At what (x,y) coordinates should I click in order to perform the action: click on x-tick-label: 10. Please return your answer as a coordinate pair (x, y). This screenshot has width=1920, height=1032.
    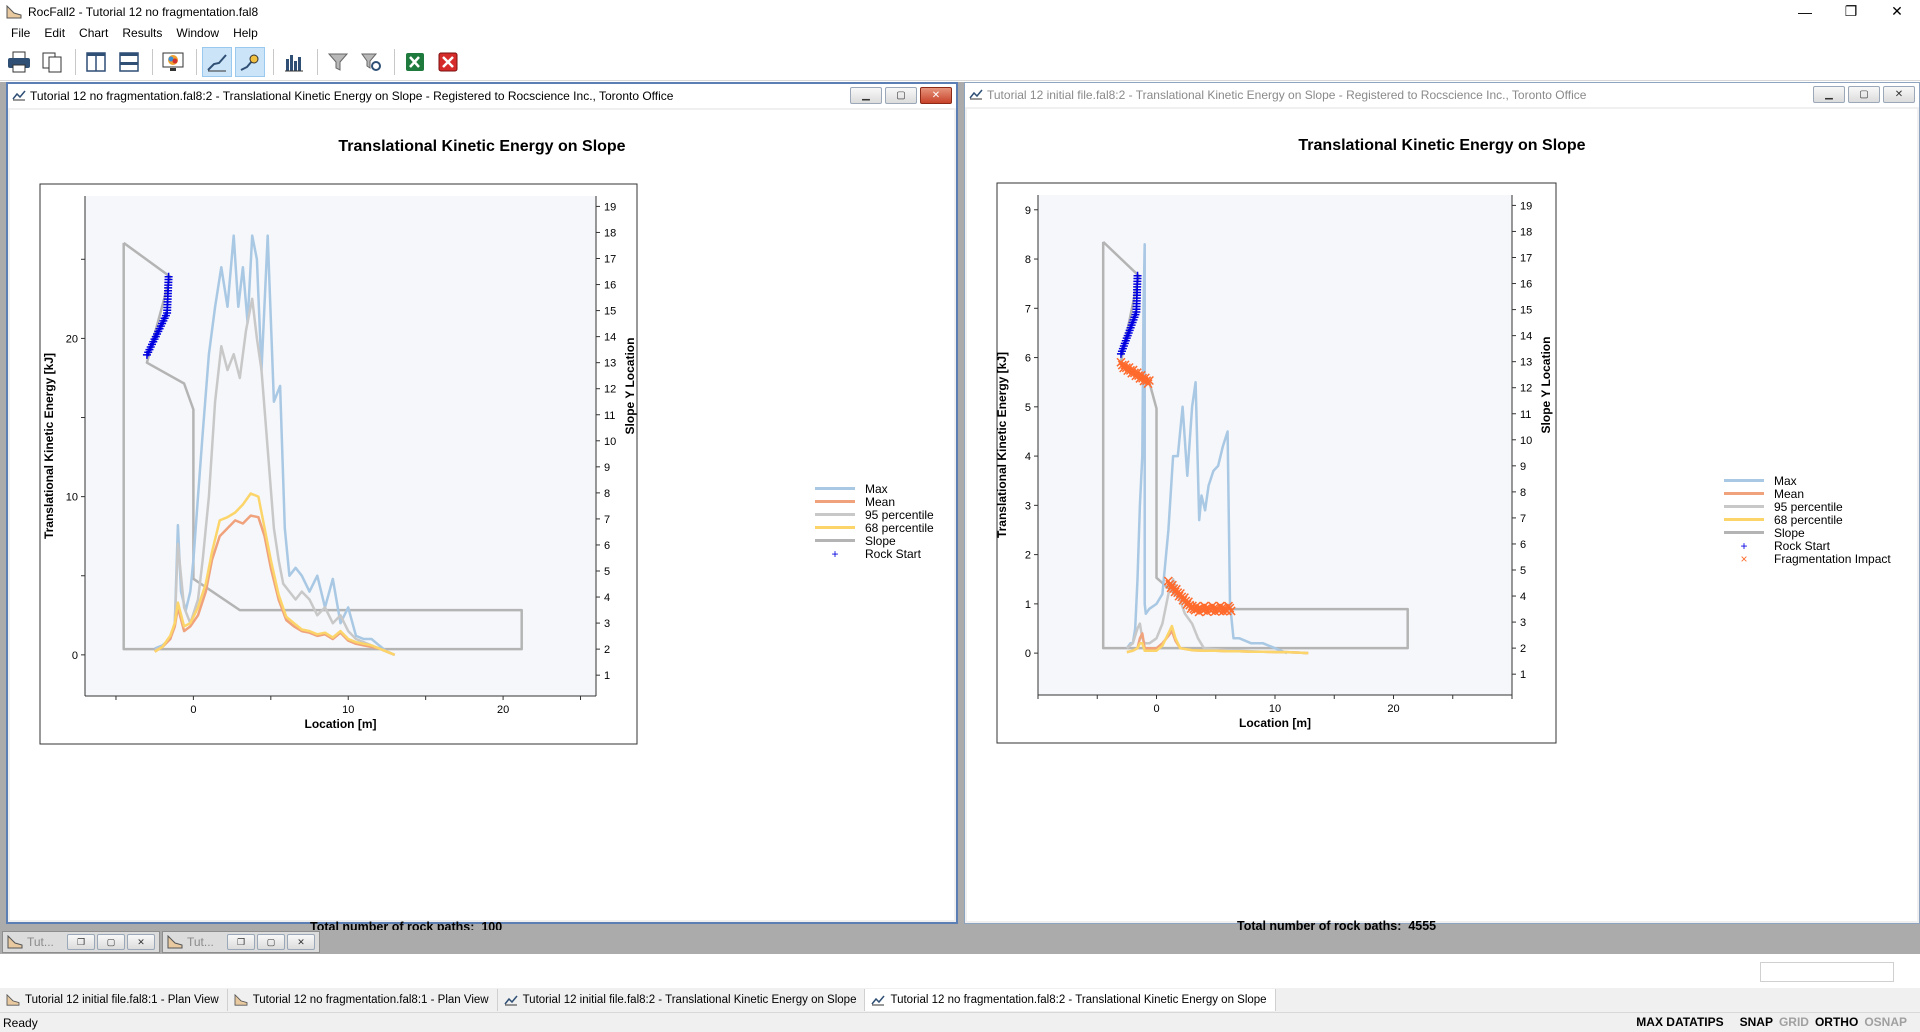
    Looking at the image, I should click on (1275, 709).